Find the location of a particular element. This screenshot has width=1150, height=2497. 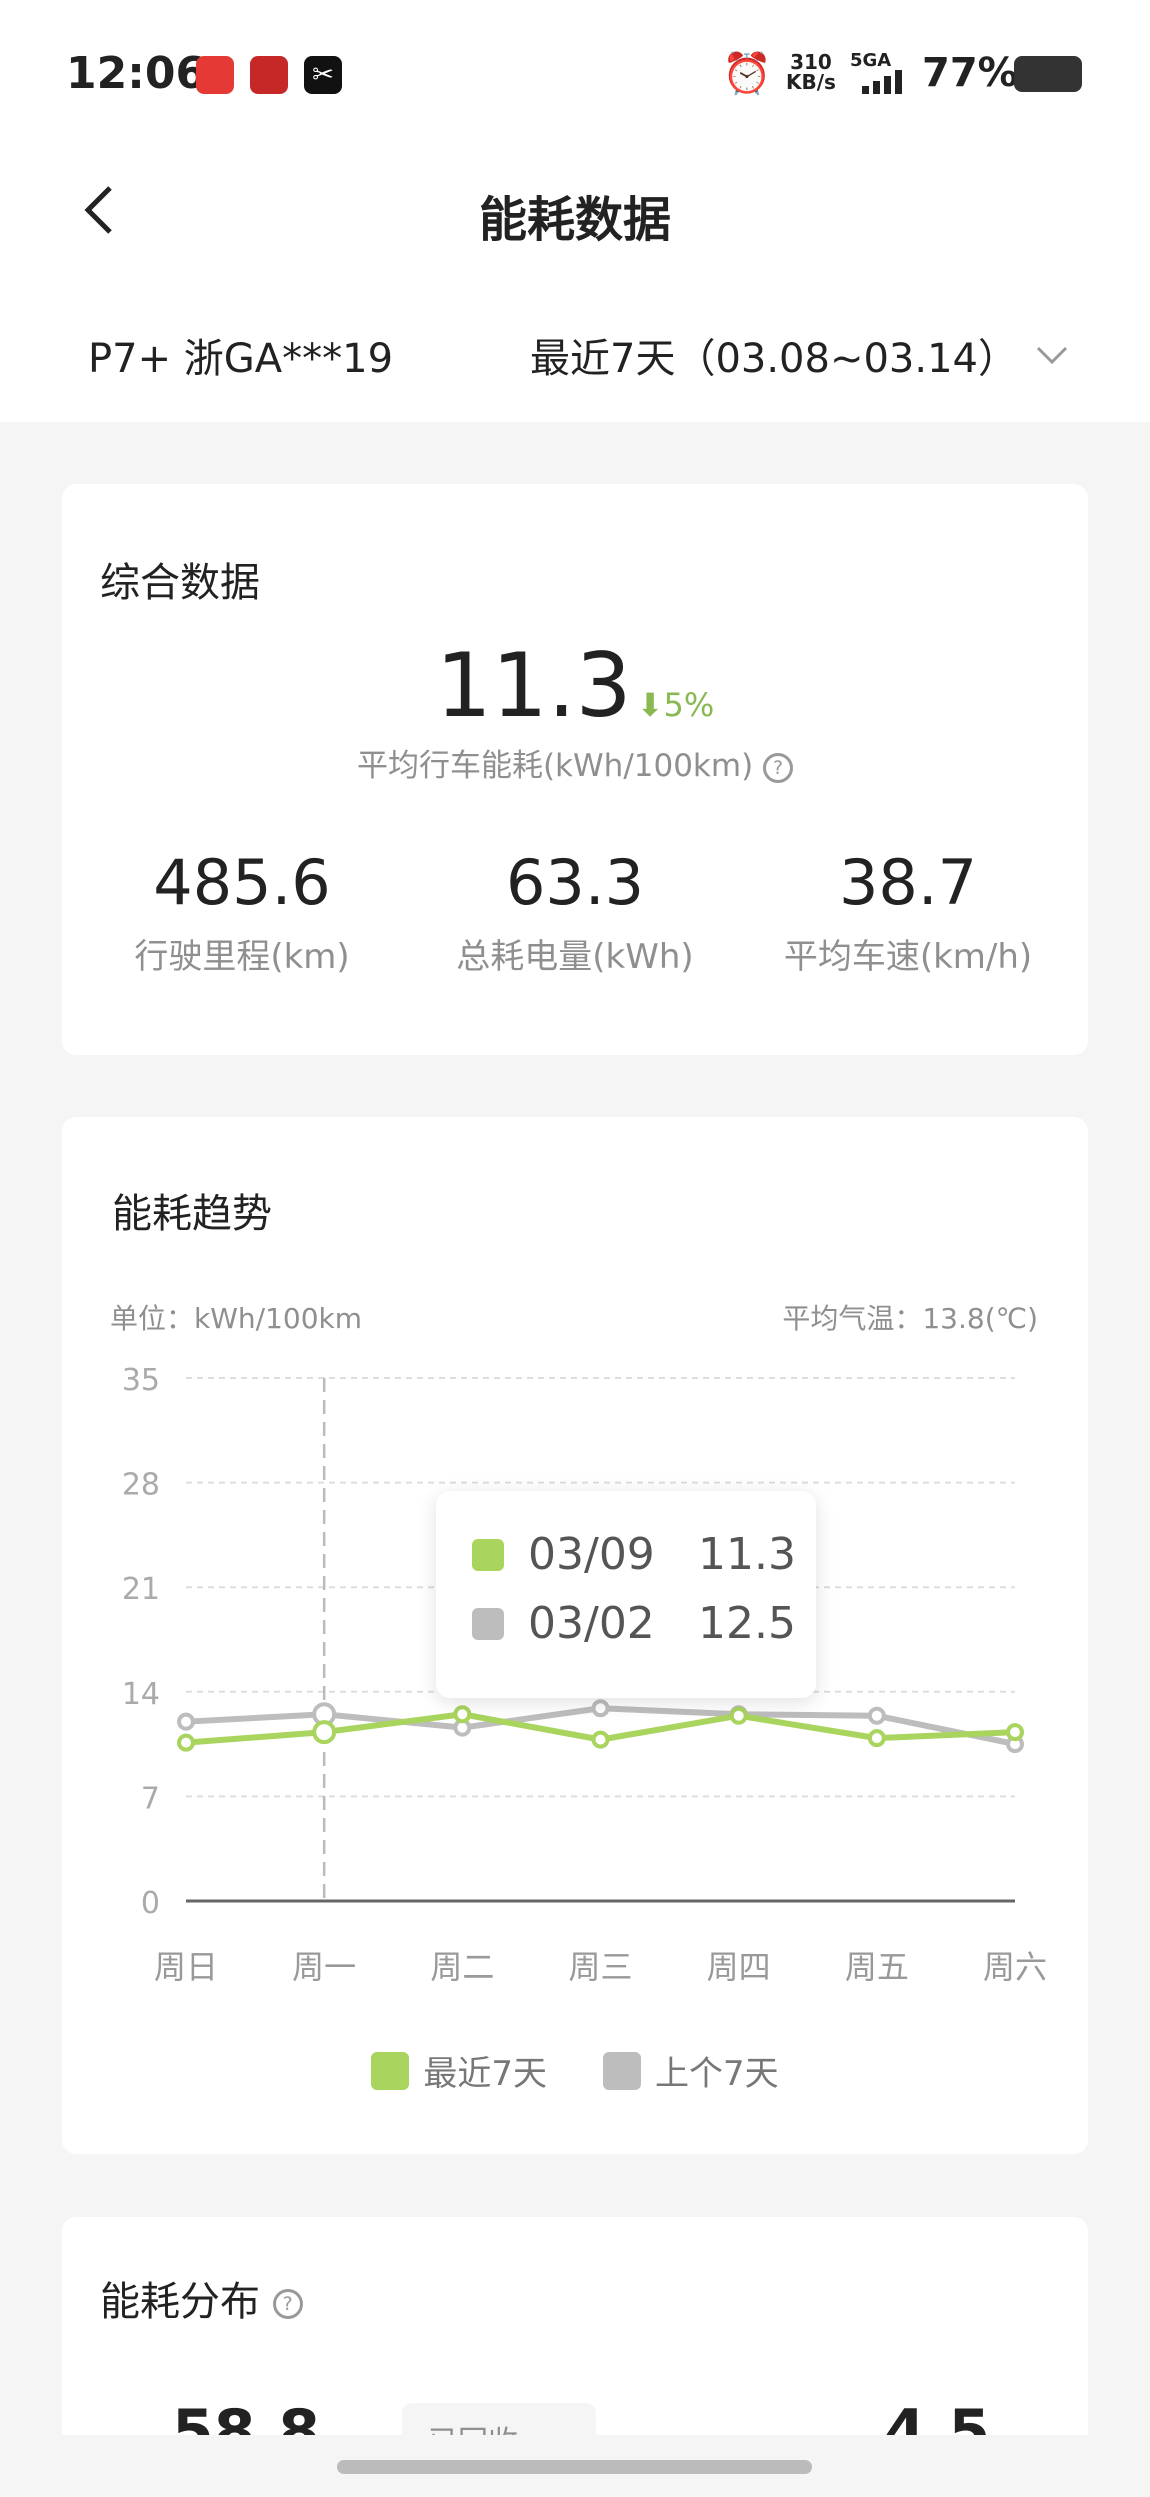

distribution-left-value: 58.8 is located at coordinates (246, 2416).